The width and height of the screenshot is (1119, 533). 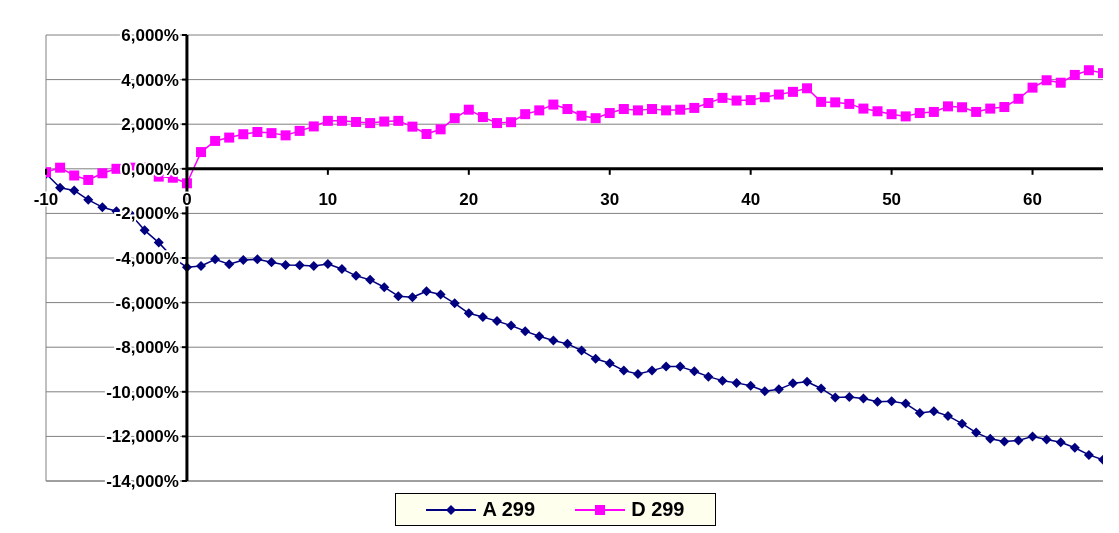 I want to click on y-tick-label: -4,000%, so click(x=147, y=258).